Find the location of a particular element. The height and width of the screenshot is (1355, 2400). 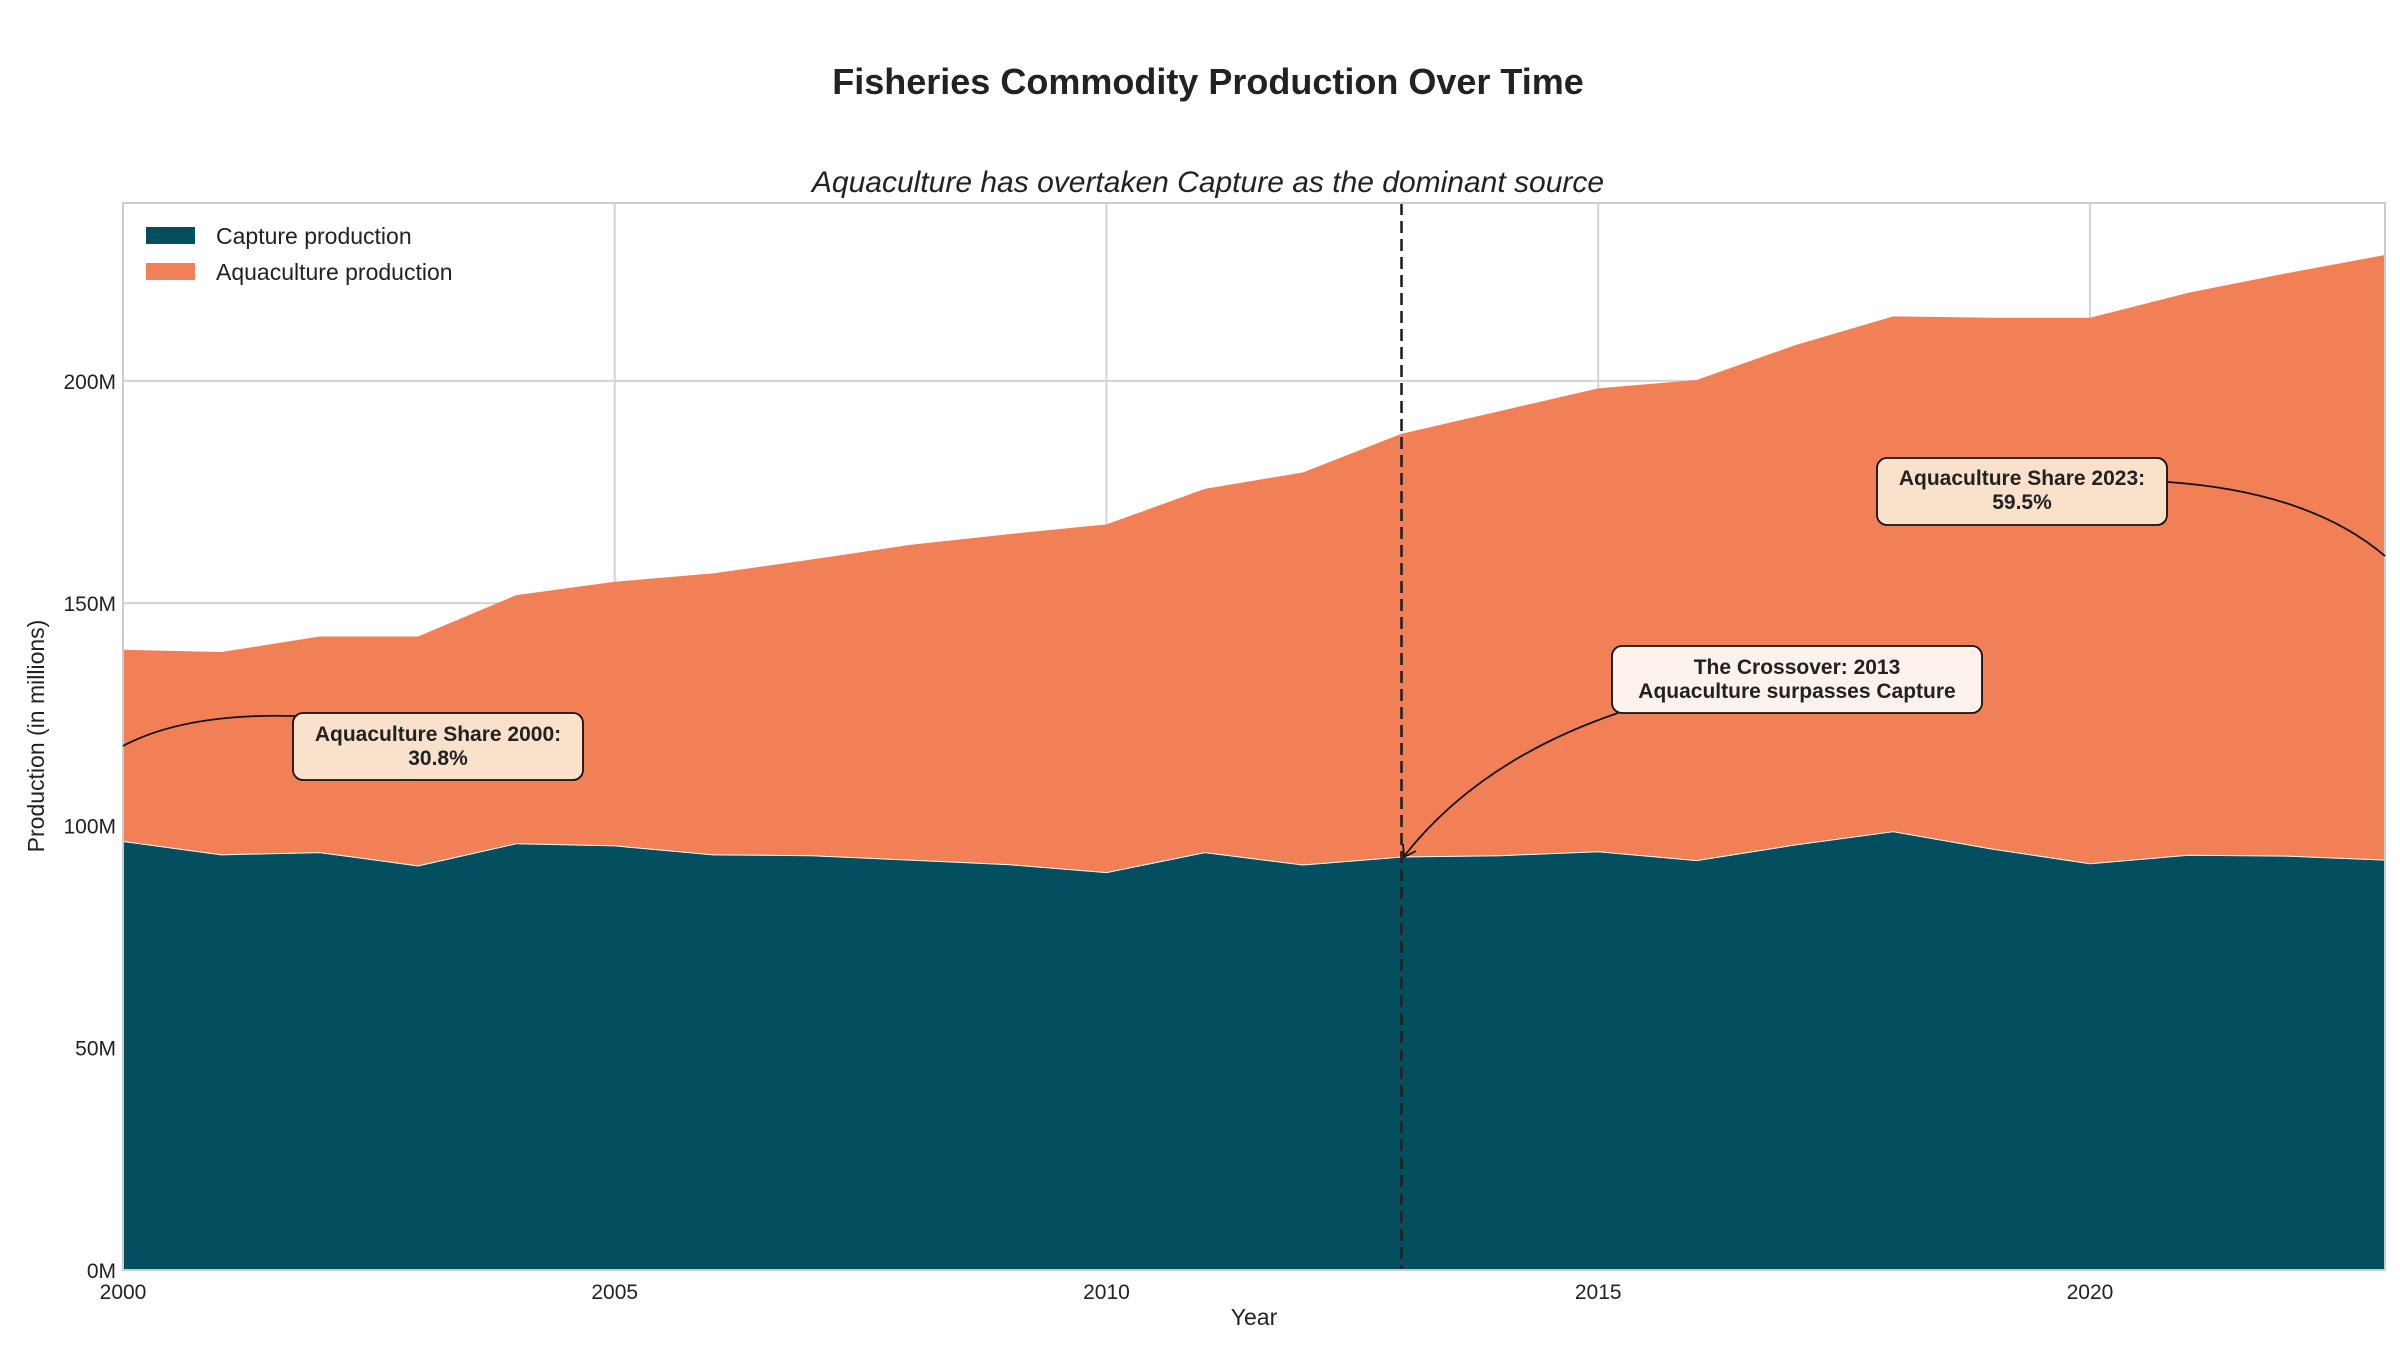

annotation-arrow-crossover is located at coordinates (1511, 784).